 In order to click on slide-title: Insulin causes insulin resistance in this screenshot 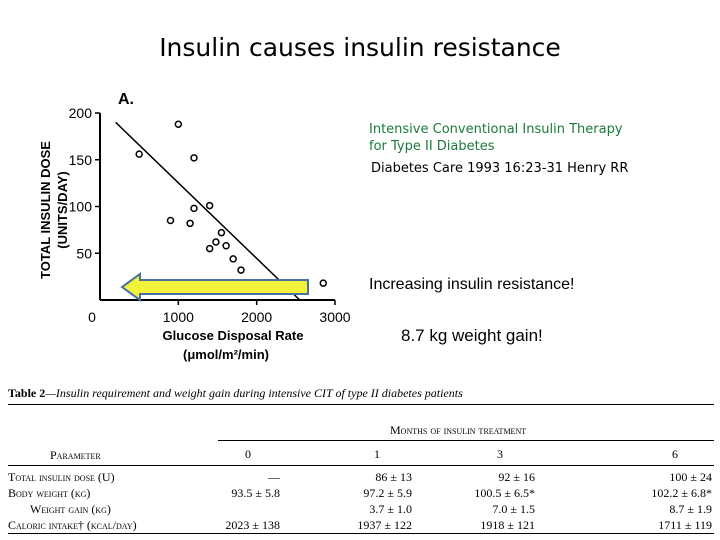, I will do `click(360, 47)`.